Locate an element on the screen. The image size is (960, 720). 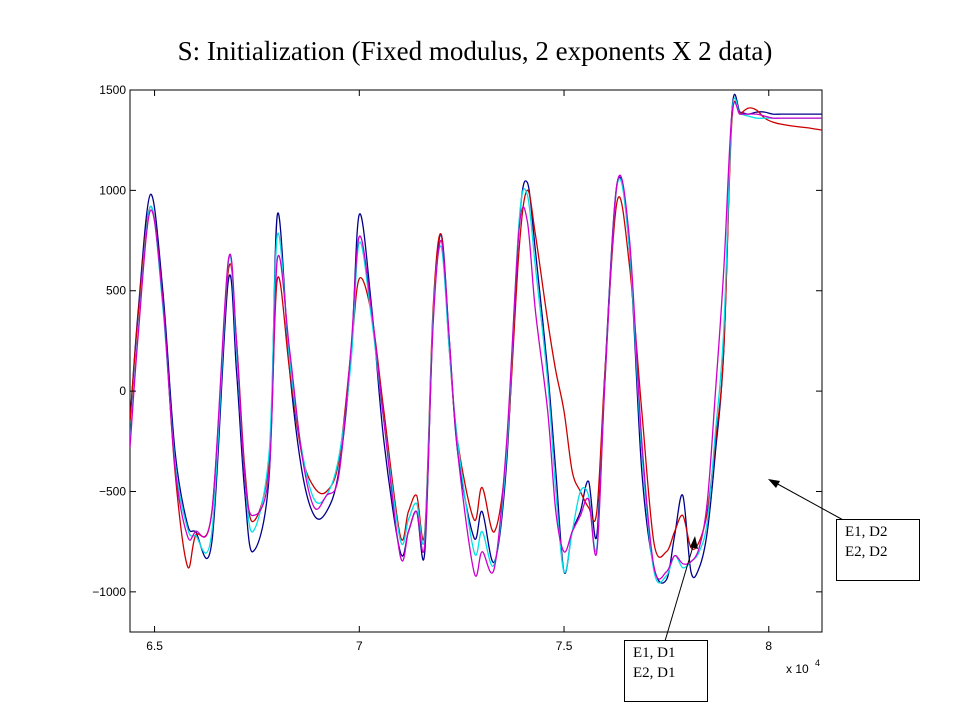
annotation-d1-line-2: E2, D1 is located at coordinates (654, 673).